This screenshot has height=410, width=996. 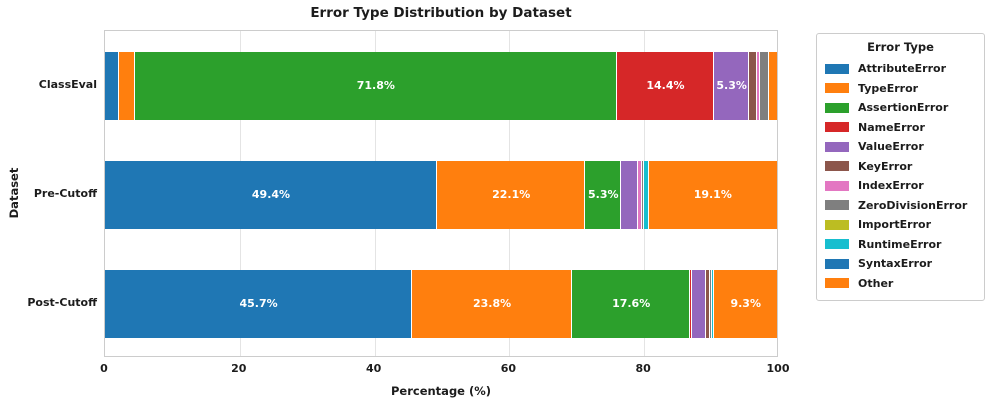 I want to click on x-axis-label: Percentage (%), so click(x=441, y=391).